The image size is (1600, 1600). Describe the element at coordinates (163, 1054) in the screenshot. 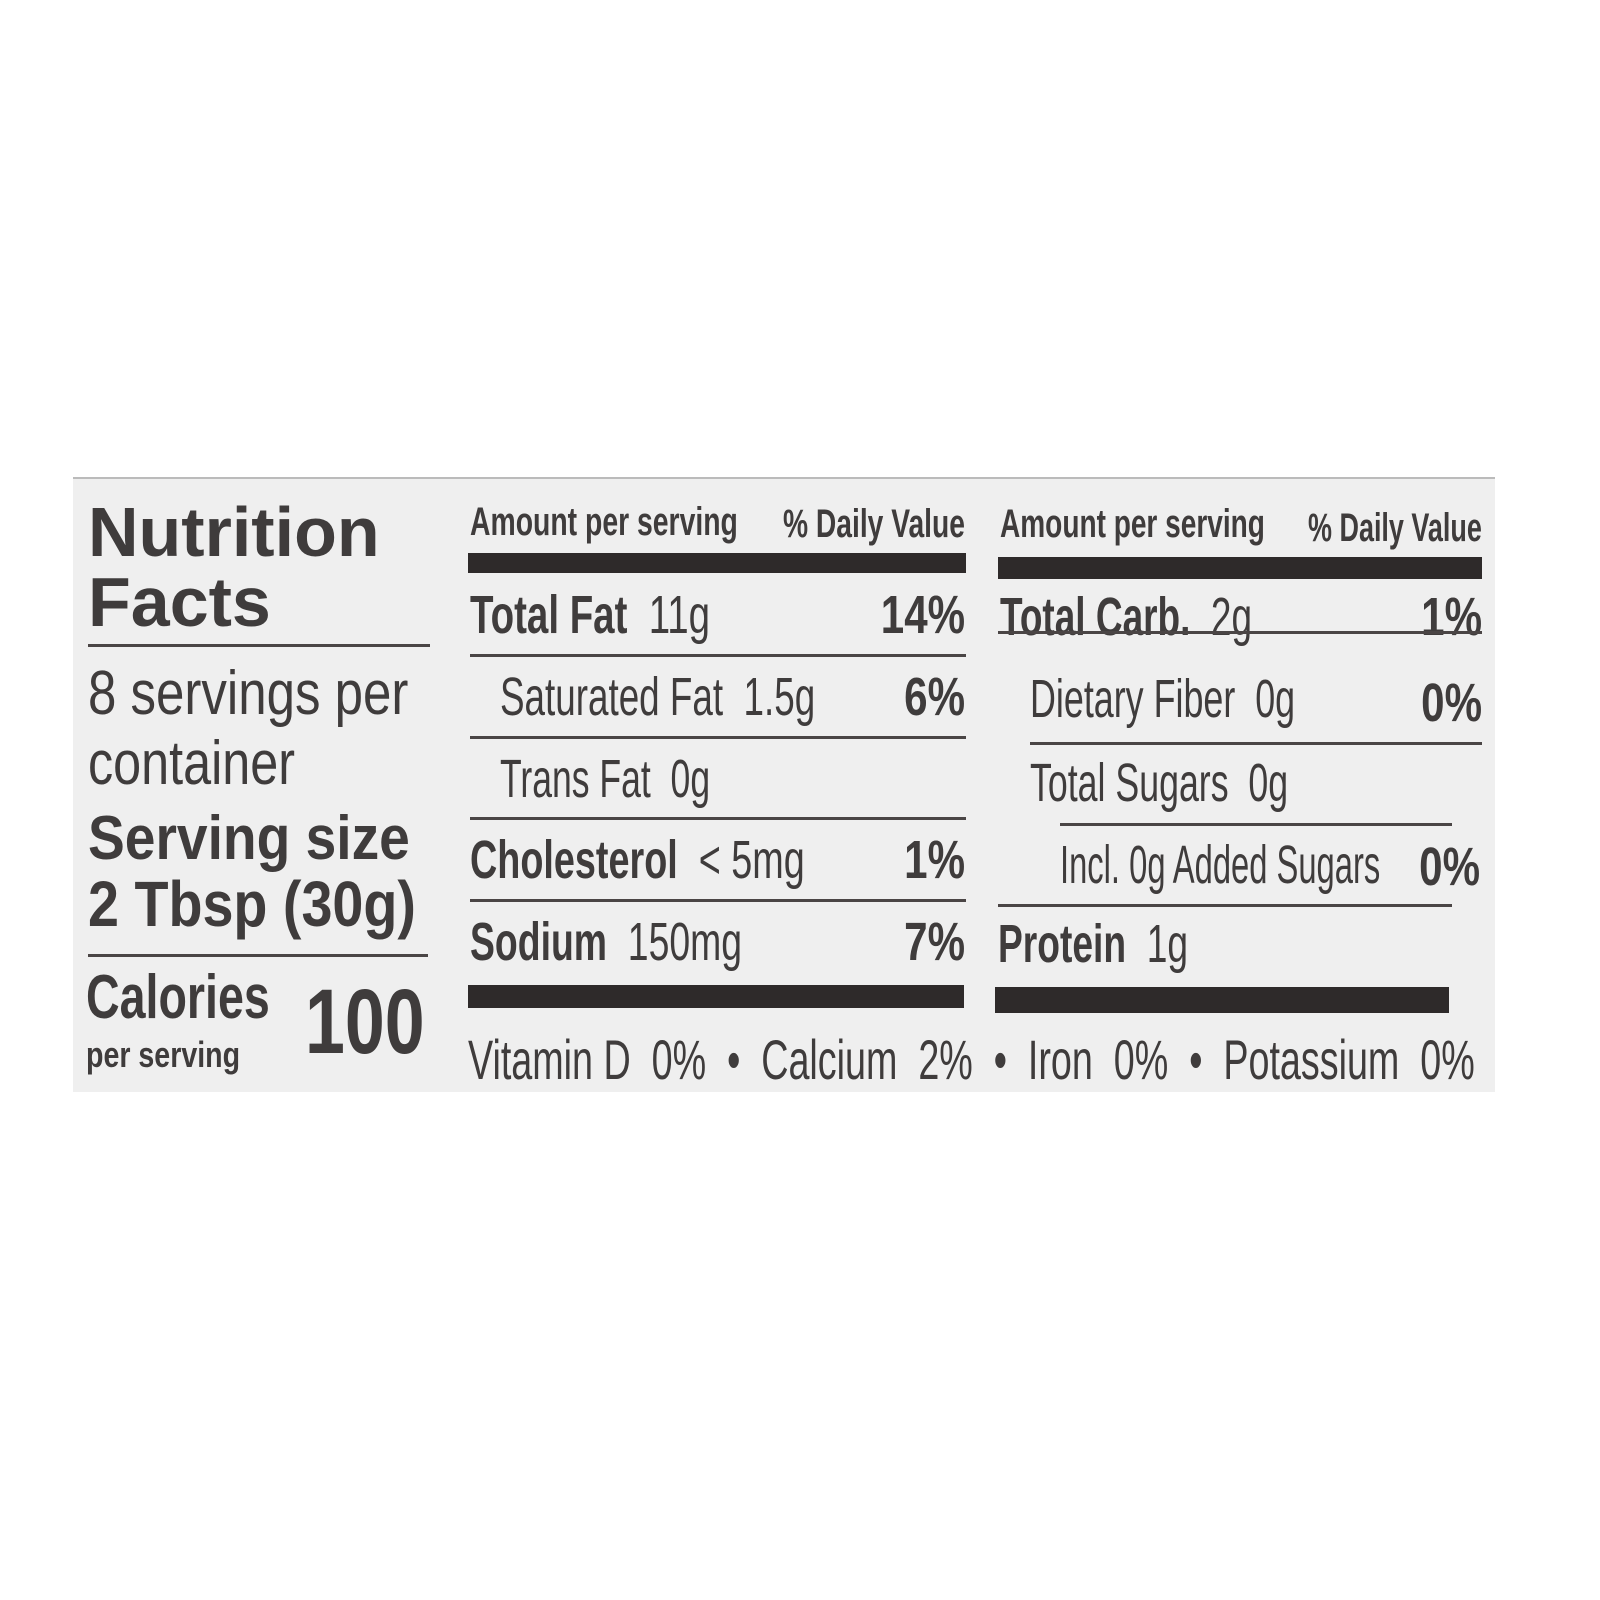

I see `calories-per-serving: per serving` at that location.